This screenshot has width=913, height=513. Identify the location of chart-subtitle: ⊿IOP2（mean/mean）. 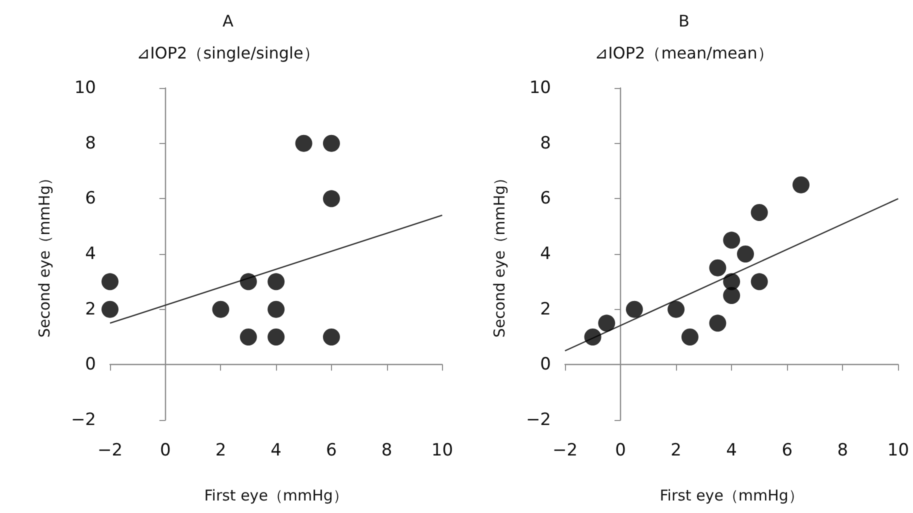
(684, 53).